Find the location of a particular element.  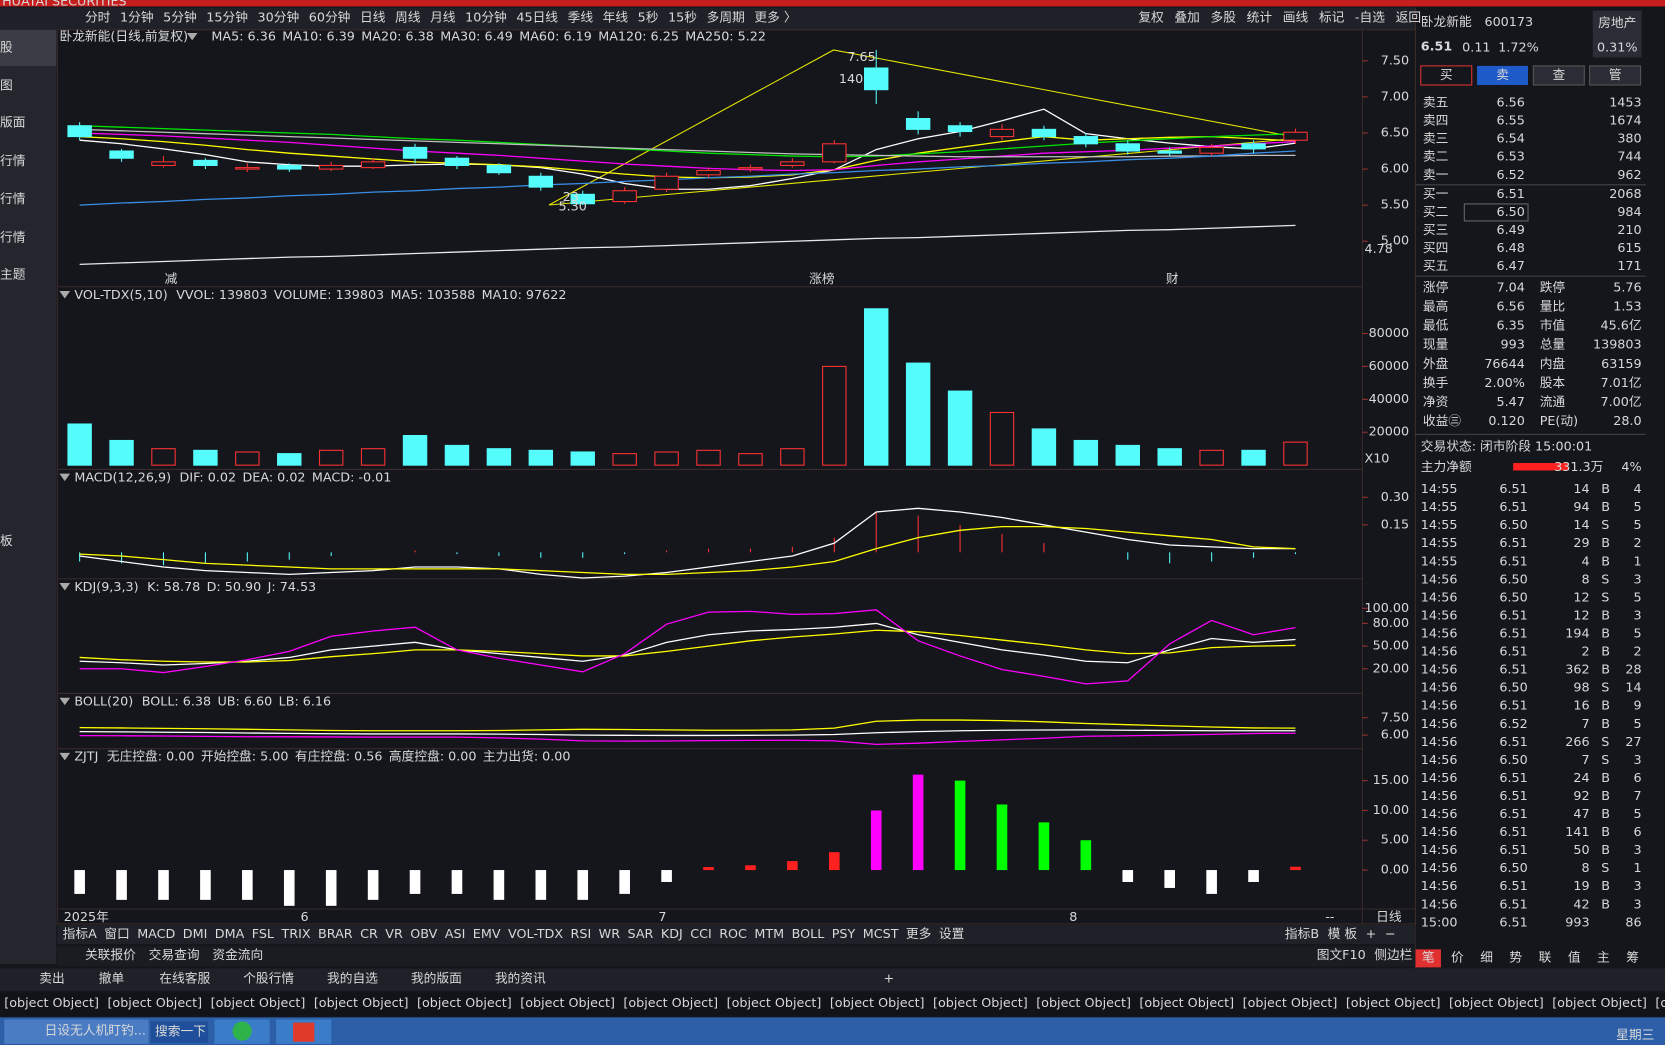

period-tab: 60分钟 is located at coordinates (330, 18).